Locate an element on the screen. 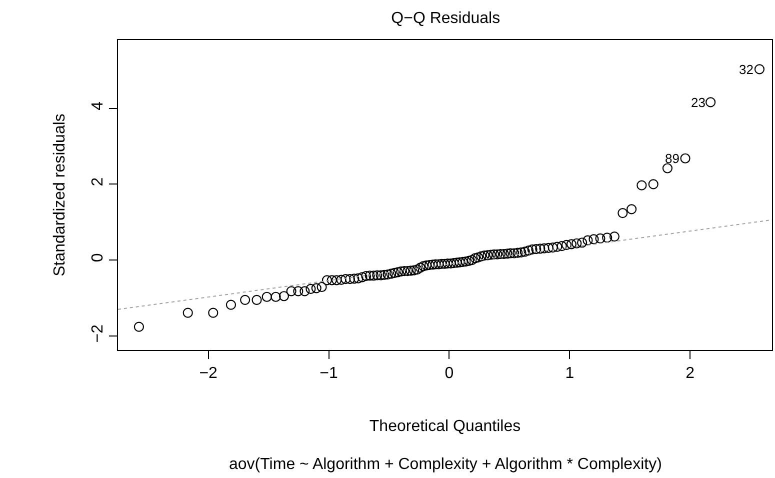 This screenshot has height=478, width=775. text: aov(Time ~ Algorithm + Complexity + Algorithm * Complexity) is located at coordinates (445, 464).